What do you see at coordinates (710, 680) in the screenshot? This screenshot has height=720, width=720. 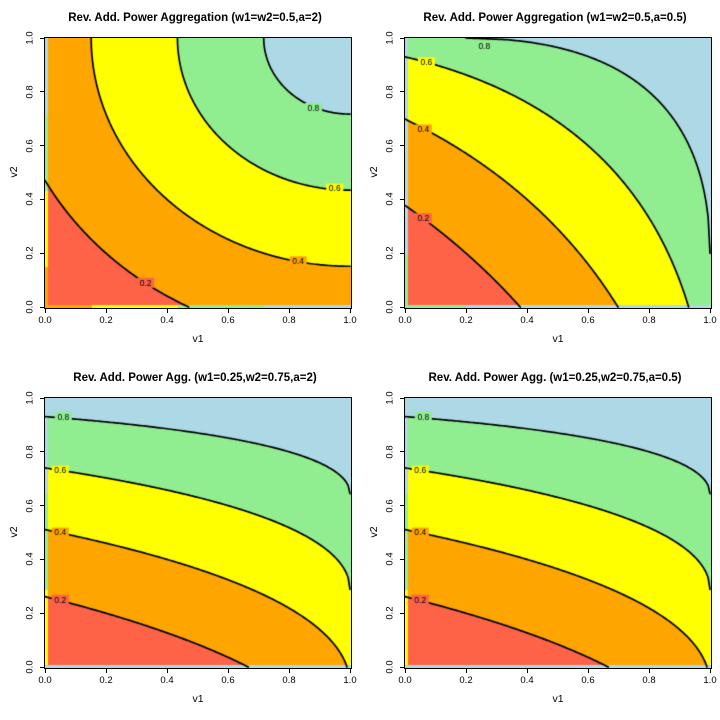 I see `x-tick-label: 1.0` at bounding box center [710, 680].